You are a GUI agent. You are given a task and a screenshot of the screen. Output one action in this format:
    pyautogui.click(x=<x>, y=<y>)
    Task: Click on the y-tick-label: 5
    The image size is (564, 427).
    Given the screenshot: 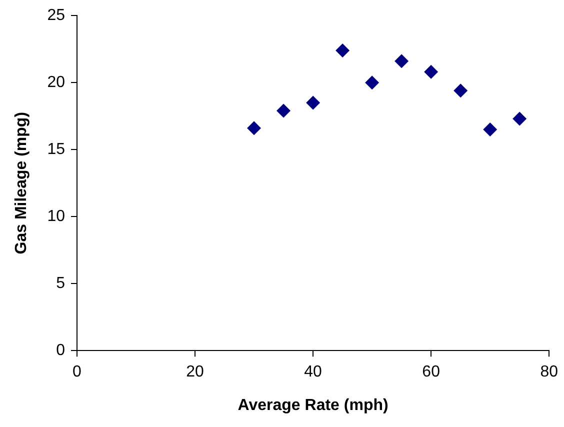 What is the action you would take?
    pyautogui.click(x=61, y=283)
    